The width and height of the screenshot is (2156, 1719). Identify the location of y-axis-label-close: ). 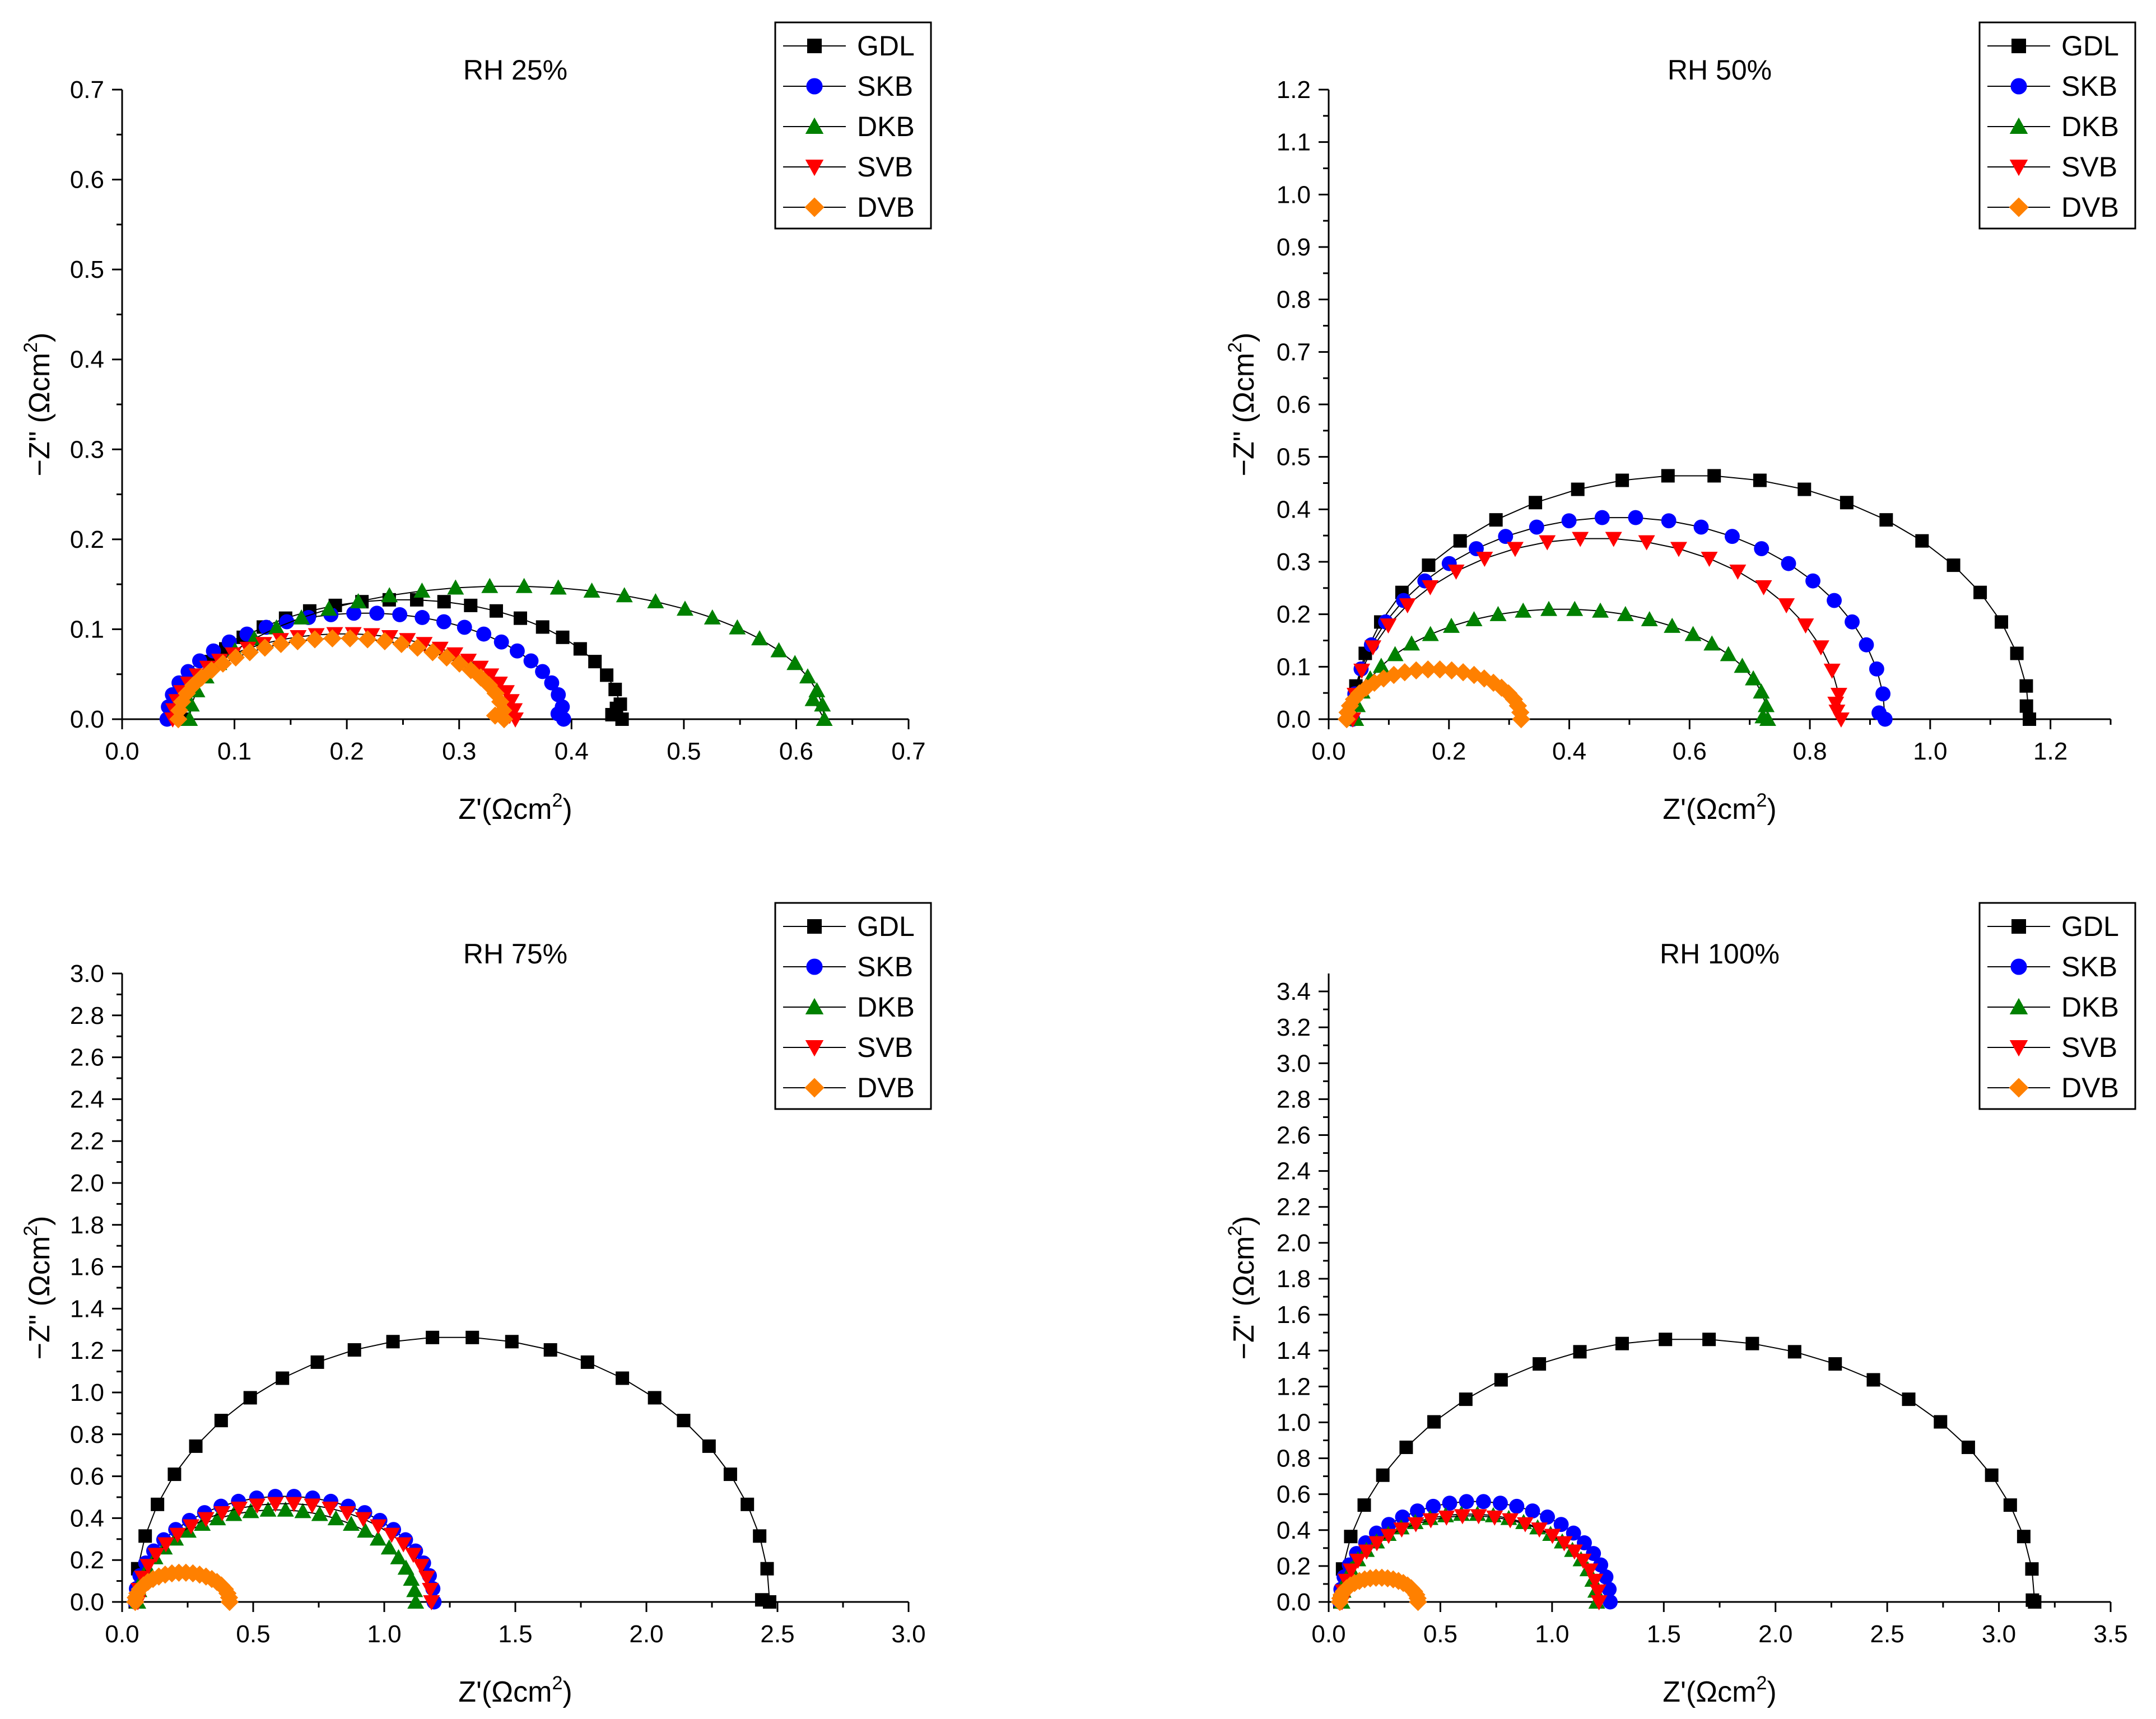
(40, 337).